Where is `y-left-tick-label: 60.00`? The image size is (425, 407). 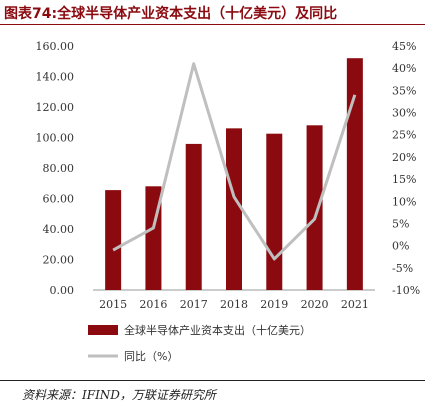 y-left-tick-label: 60.00 is located at coordinates (59, 199).